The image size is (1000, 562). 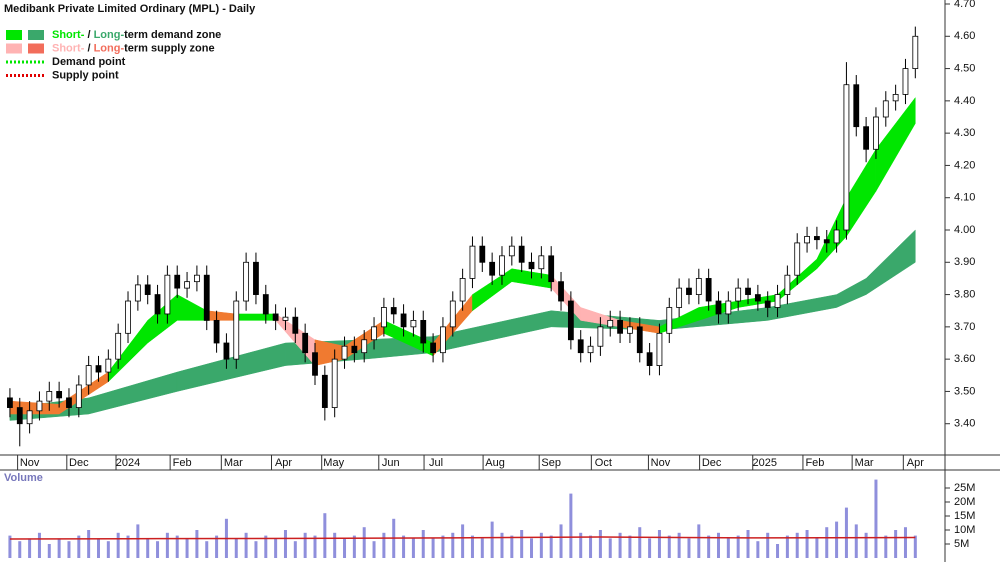 I want to click on y-tick-label: 4.70, so click(x=964, y=5).